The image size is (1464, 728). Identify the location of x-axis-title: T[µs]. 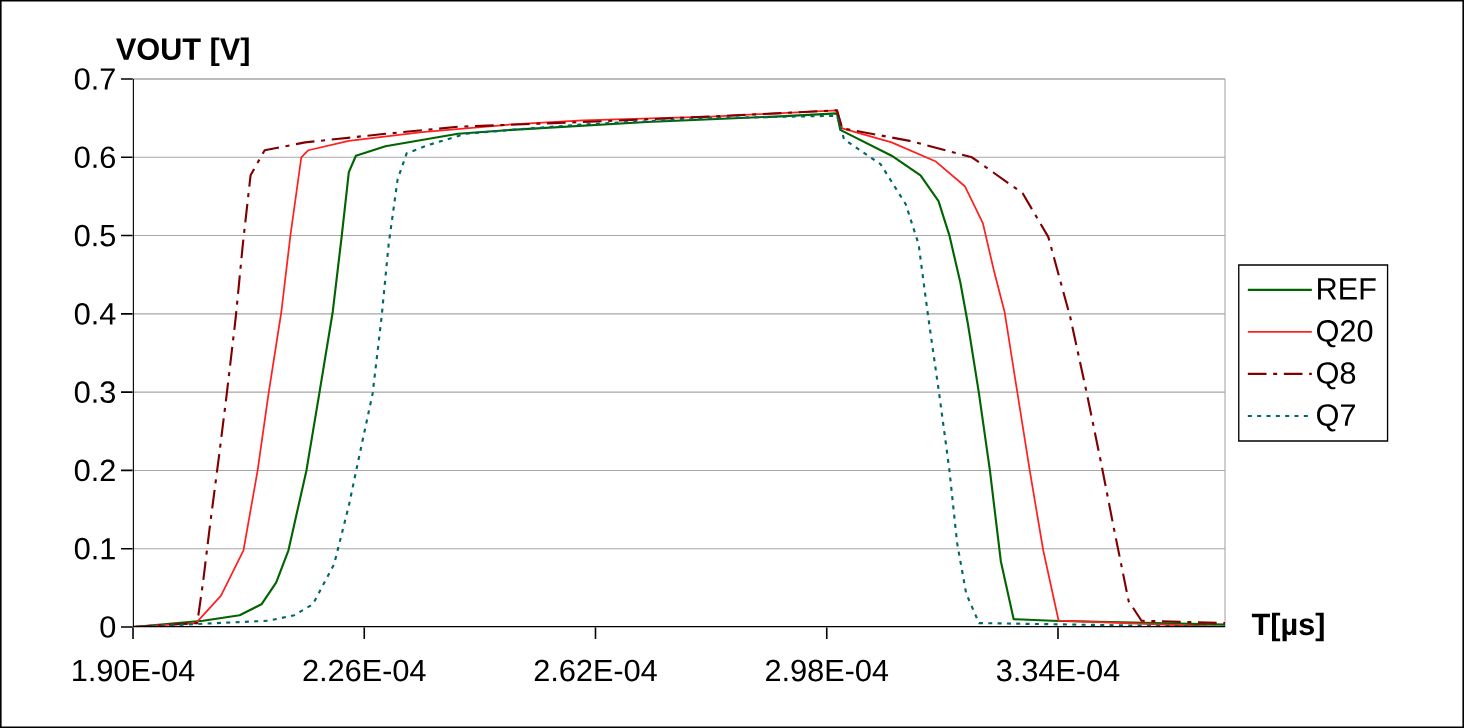
(1287, 627).